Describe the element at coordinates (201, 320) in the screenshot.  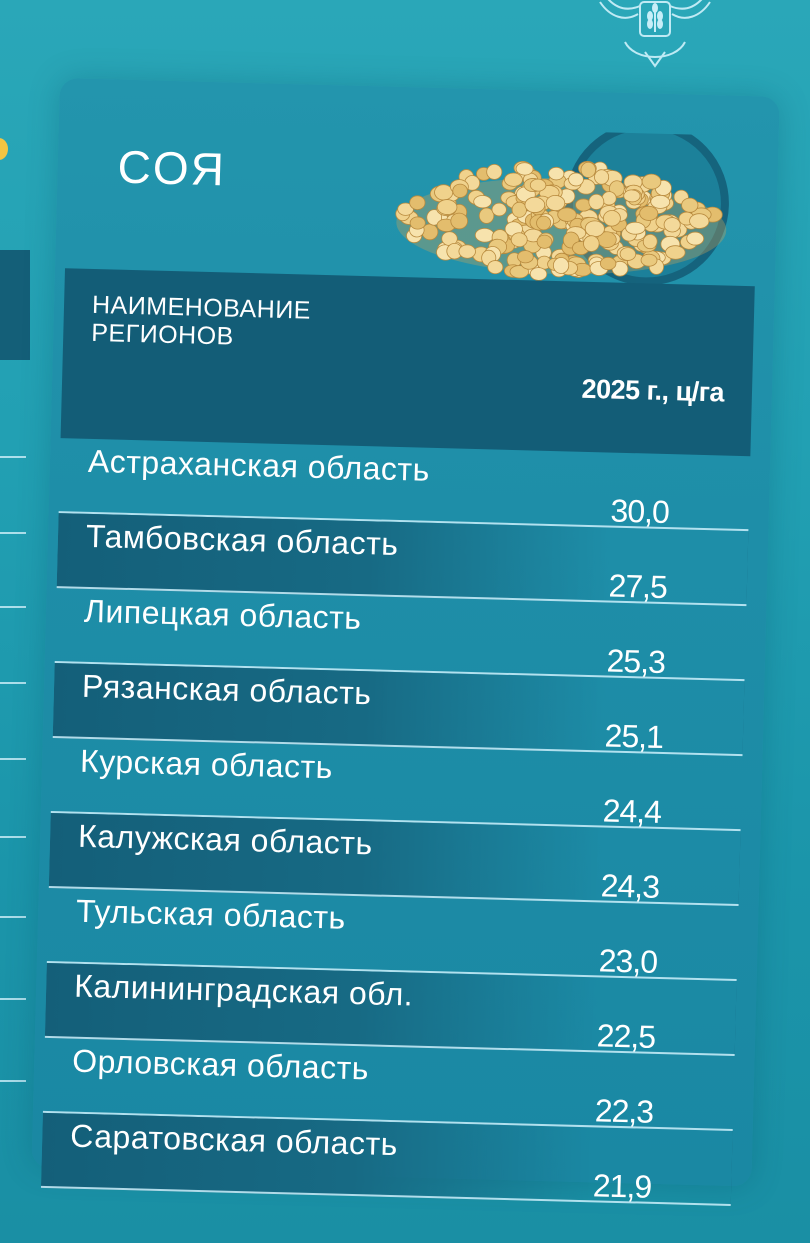
I see `column-header-region: НАИМЕНОВАНИЕ РЕГИОНОВ` at that location.